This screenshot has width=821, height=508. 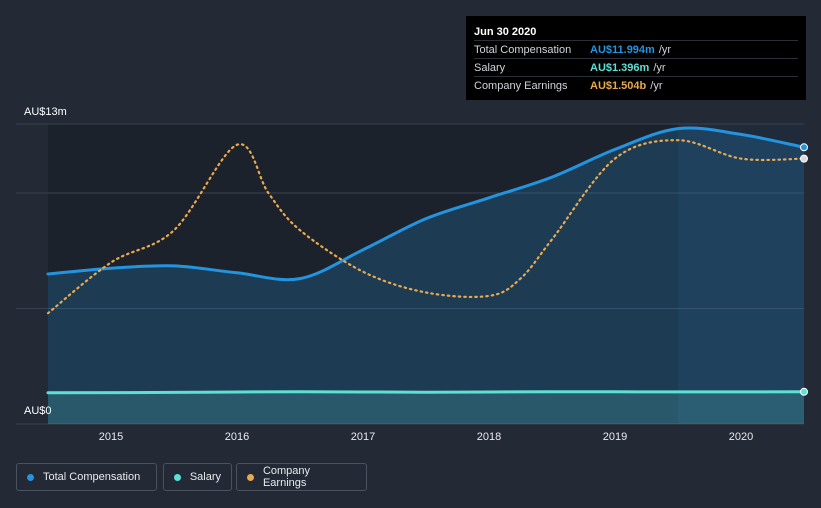 I want to click on legend-item-total-compensation: Total Compensation, so click(x=86, y=477).